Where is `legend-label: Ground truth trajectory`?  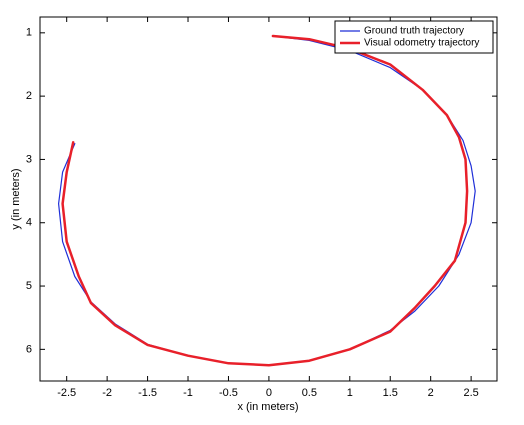 legend-label: Ground truth trajectory is located at coordinates (414, 31).